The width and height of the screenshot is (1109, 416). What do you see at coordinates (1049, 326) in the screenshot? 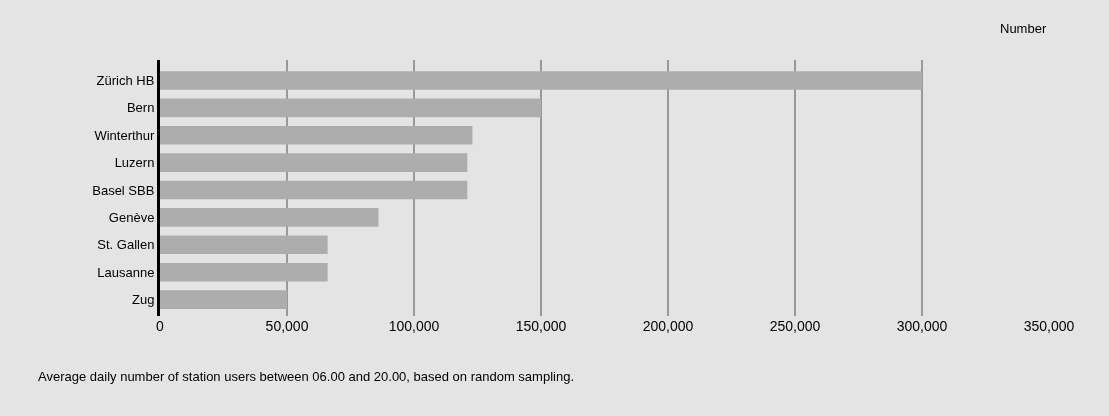
I see `x-tick-label: 350,000` at bounding box center [1049, 326].